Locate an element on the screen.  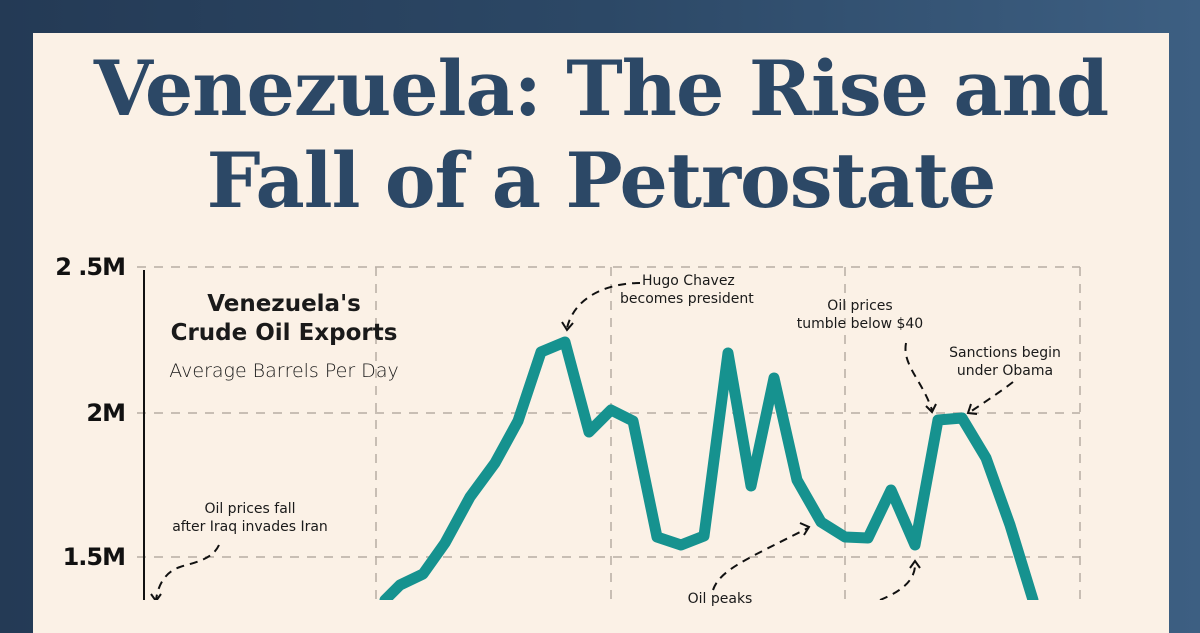
title-line-1: Venezuela: The Rise and is located at coordinates (601, 88).